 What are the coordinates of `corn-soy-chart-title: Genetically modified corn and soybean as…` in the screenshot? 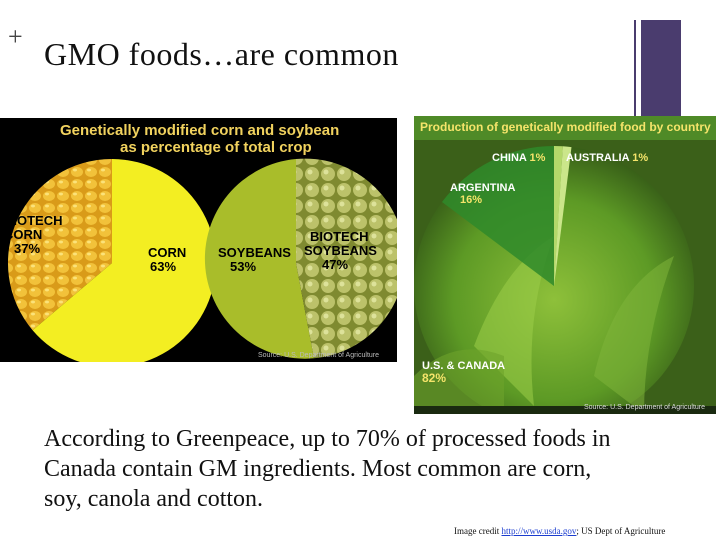 It's located at (210, 139).